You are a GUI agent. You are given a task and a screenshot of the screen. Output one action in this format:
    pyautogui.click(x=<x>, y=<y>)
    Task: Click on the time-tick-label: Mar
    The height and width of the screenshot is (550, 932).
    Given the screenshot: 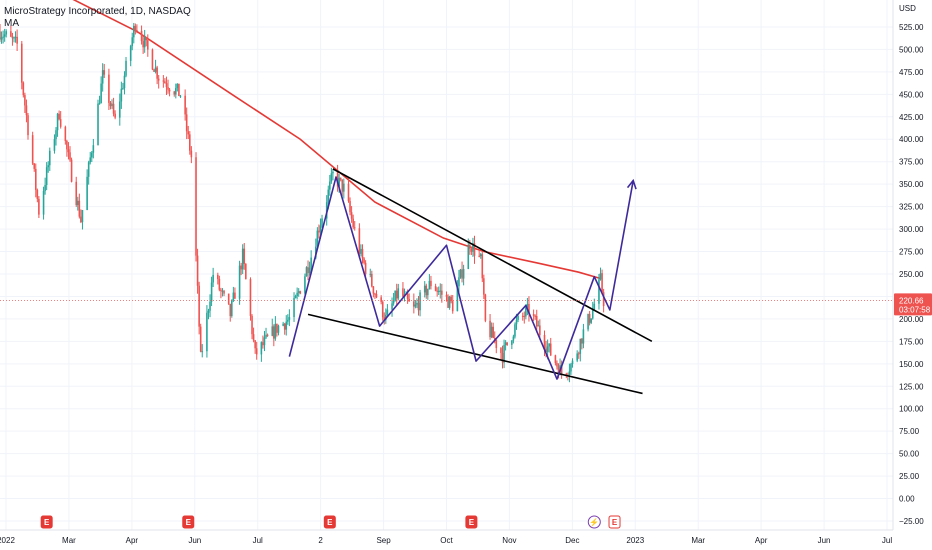 What is the action you would take?
    pyautogui.click(x=69, y=540)
    